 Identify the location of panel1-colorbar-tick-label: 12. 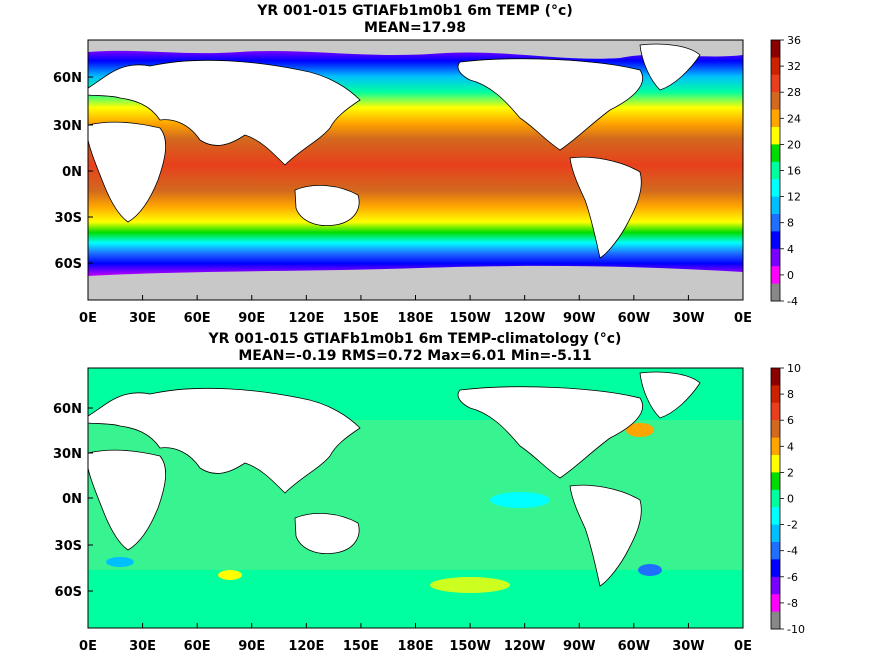
(794, 197).